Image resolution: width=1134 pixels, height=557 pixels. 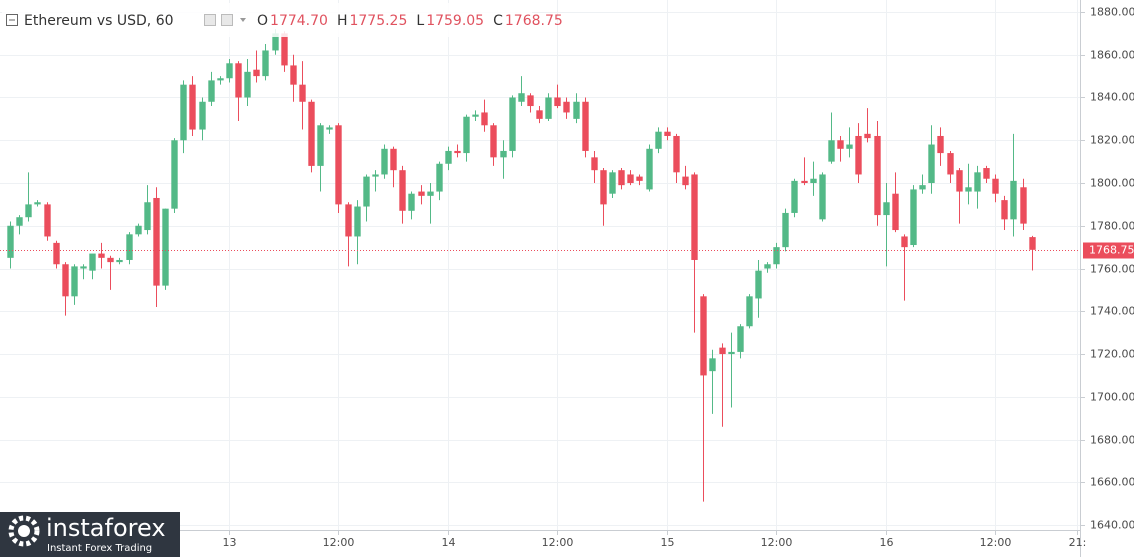 I want to click on logo-gear-center, so click(x=24, y=531).